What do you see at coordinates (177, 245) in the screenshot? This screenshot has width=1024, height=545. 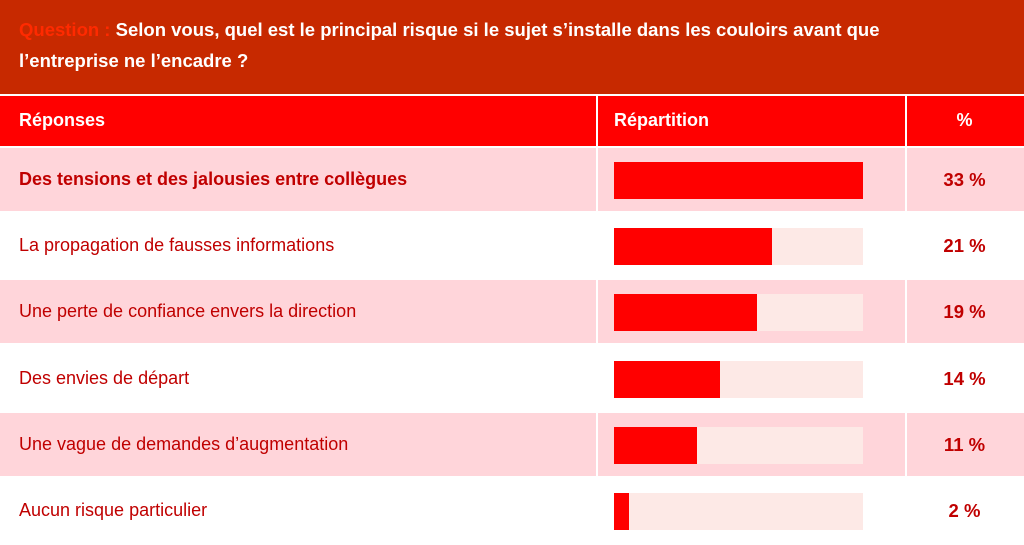 I see `response-label: La propagation de fausses informations` at bounding box center [177, 245].